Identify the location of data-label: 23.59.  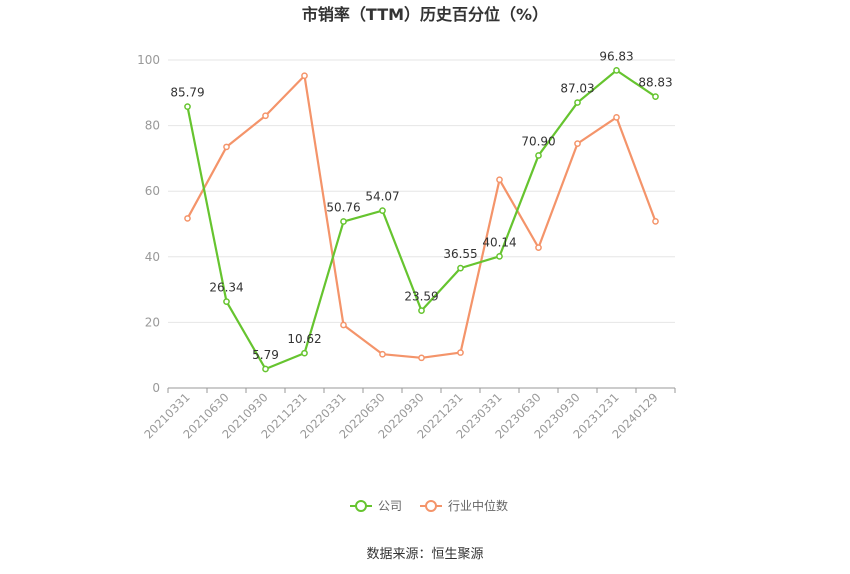
(421, 297).